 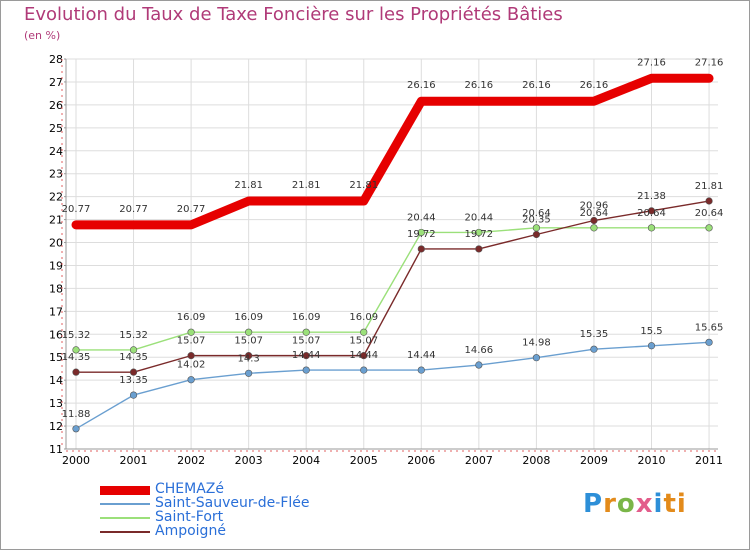 I want to click on data-label: 20.96, so click(x=594, y=206).